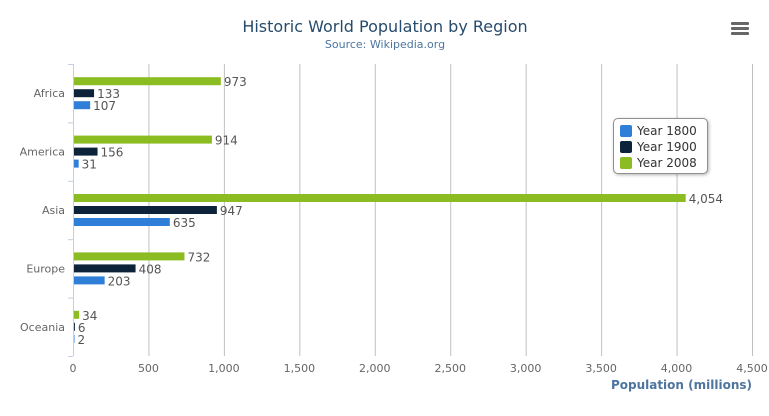 This screenshot has width=769, height=416. Describe the element at coordinates (667, 131) in the screenshot. I see `legend-label: Year 1800` at that location.